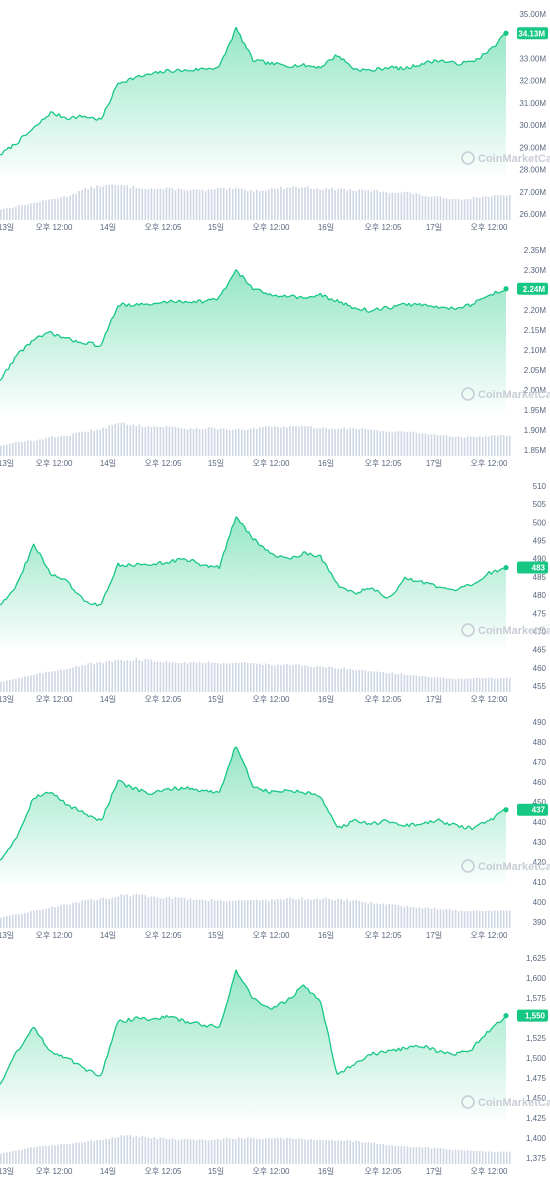 Image resolution: width=550 pixels, height=1180 pixels. I want to click on last-price-dot, so click(506, 1016).